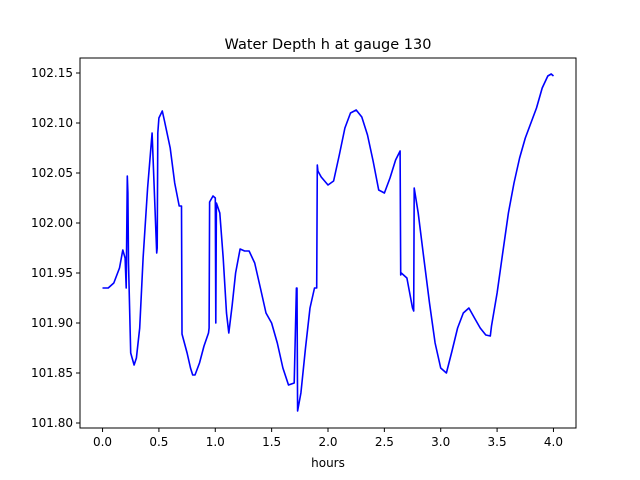  I want to click on y-tick-label: 101.95, so click(52, 273).